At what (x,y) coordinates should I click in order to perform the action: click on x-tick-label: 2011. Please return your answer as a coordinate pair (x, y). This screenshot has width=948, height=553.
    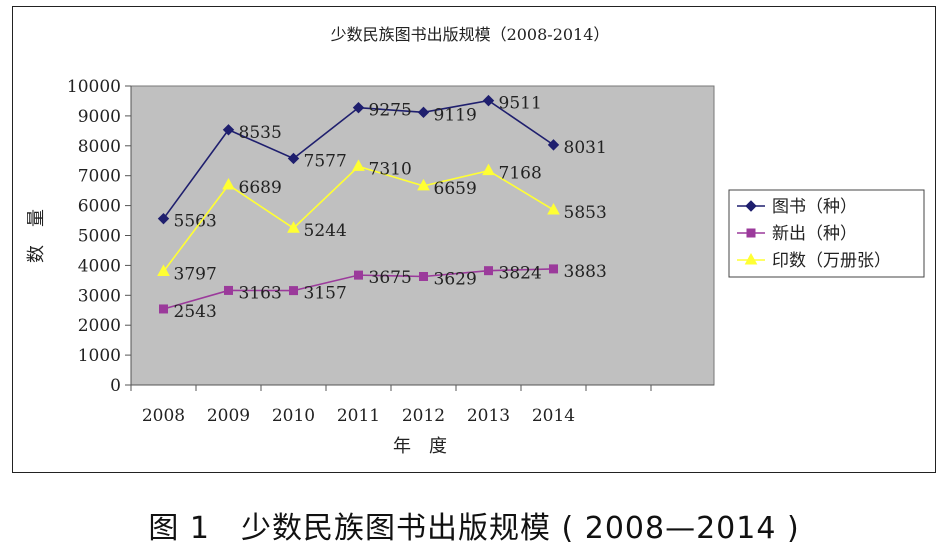
    Looking at the image, I should click on (358, 416).